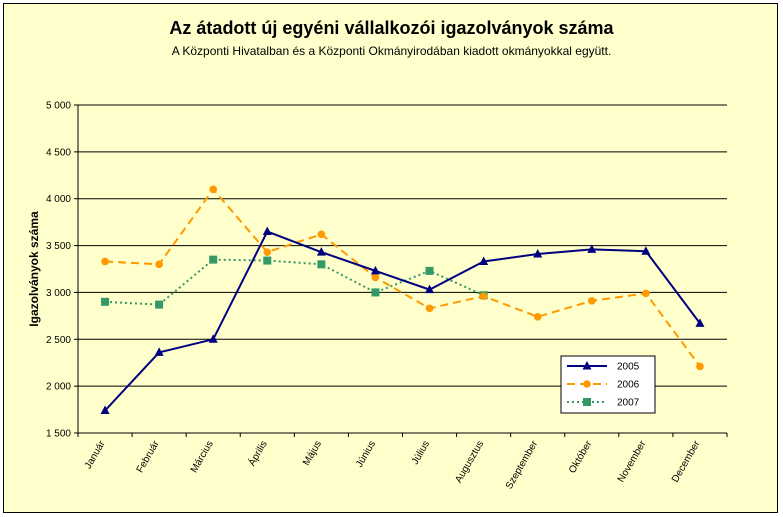 This screenshot has width=783, height=517. What do you see at coordinates (58, 340) in the screenshot?
I see `y-tick-label: 2 500` at bounding box center [58, 340].